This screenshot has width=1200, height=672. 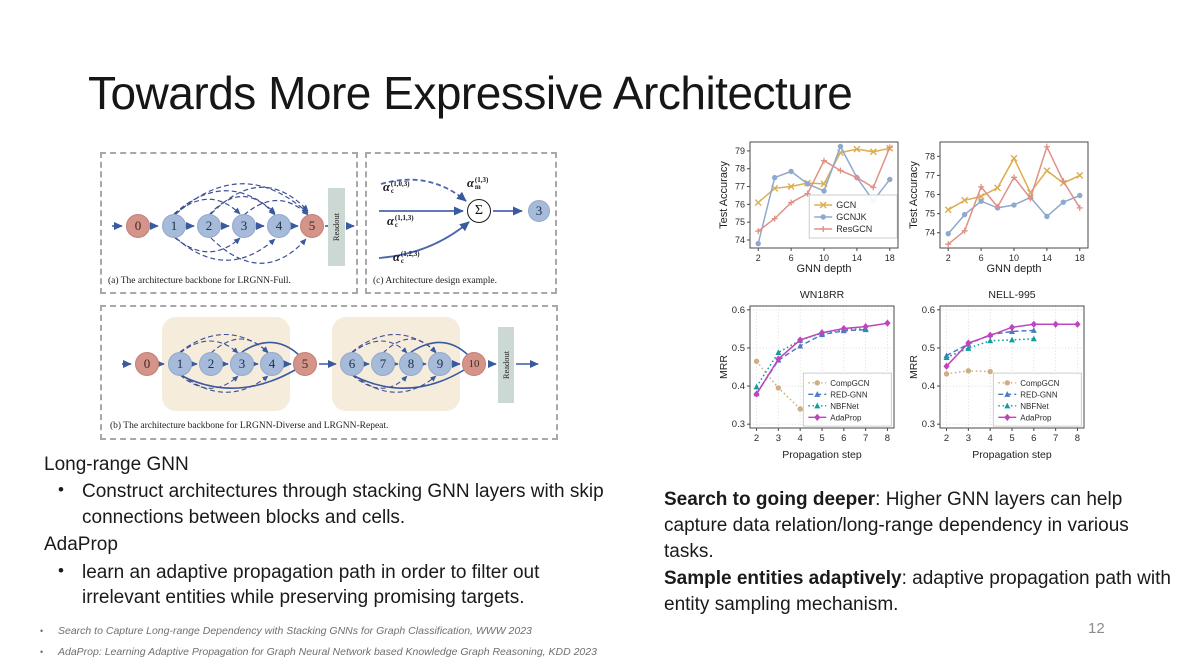 What do you see at coordinates (116, 464) in the screenshot?
I see `heading-long-range-gnn: Long-range GNN` at bounding box center [116, 464].